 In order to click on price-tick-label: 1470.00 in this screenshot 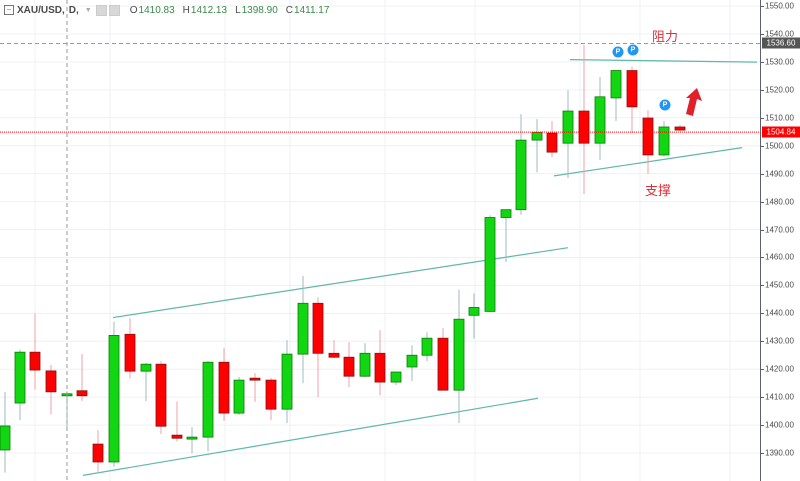, I will do `click(779, 230)`.